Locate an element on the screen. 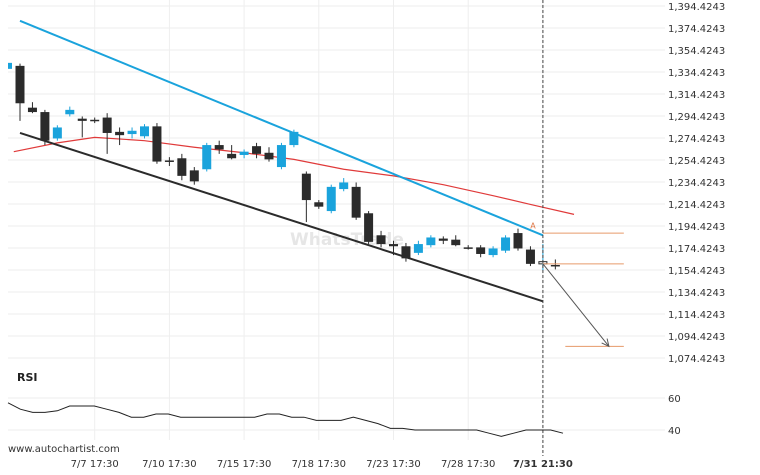 Image resolution: width=760 pixels, height=475 pixels. time-tick-label: 7/31 21:30 is located at coordinates (543, 464).